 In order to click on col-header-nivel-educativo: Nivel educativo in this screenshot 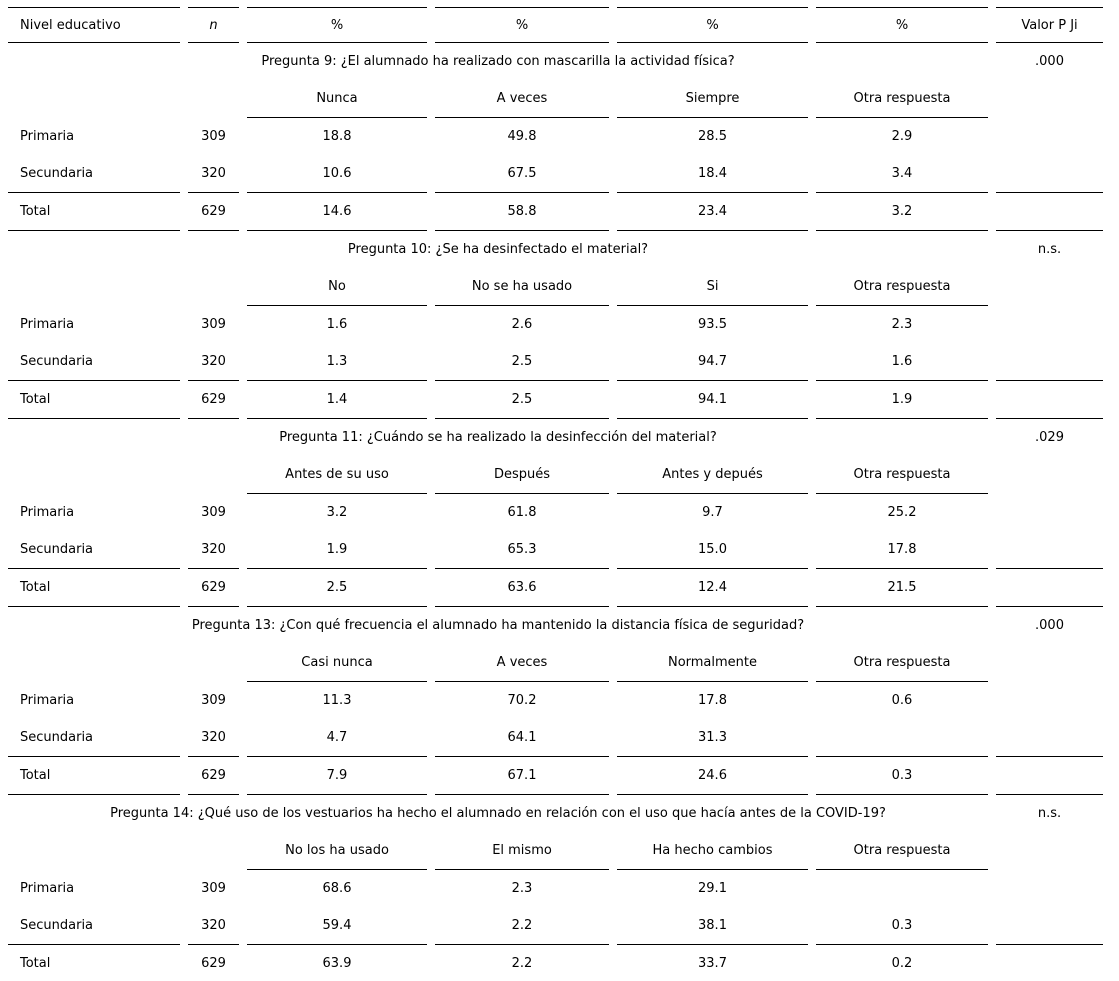, I will do `click(94, 25)`.